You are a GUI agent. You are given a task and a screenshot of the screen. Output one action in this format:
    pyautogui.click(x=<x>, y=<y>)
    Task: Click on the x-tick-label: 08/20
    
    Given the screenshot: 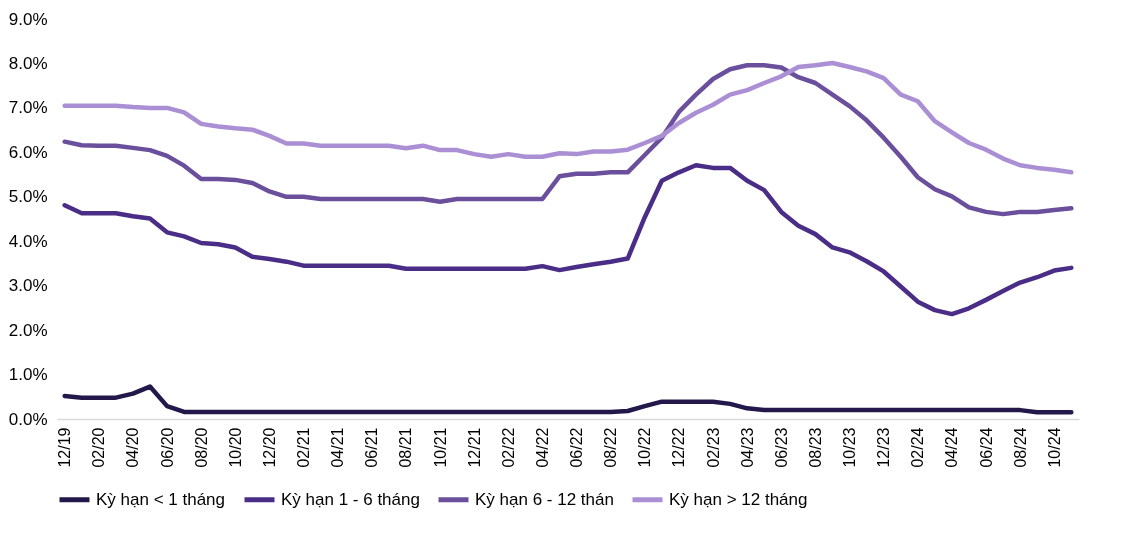 What is the action you would take?
    pyautogui.click(x=201, y=447)
    